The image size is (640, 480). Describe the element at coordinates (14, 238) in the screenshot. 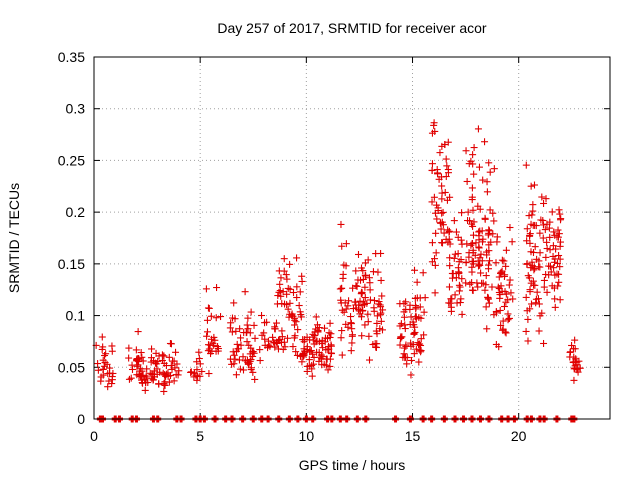

I see `y-axis-label: SRMTID / TECUs` at that location.